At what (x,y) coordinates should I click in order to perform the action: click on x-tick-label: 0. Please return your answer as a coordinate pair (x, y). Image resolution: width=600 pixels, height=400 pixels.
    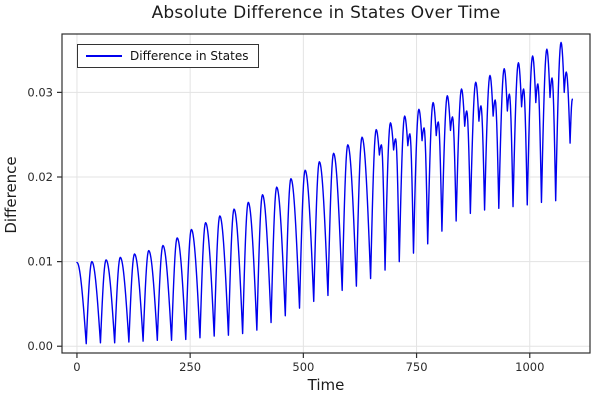
    Looking at the image, I should click on (76, 367).